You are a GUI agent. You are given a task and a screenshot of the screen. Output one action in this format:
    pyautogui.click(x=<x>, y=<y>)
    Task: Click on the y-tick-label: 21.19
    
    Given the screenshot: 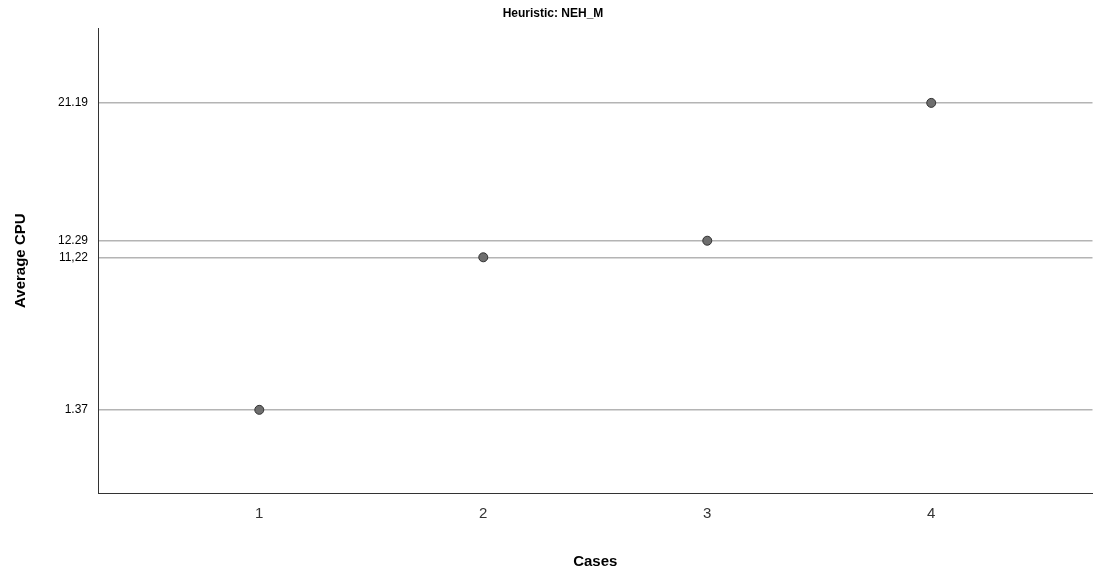 What is the action you would take?
    pyautogui.click(x=73, y=102)
    